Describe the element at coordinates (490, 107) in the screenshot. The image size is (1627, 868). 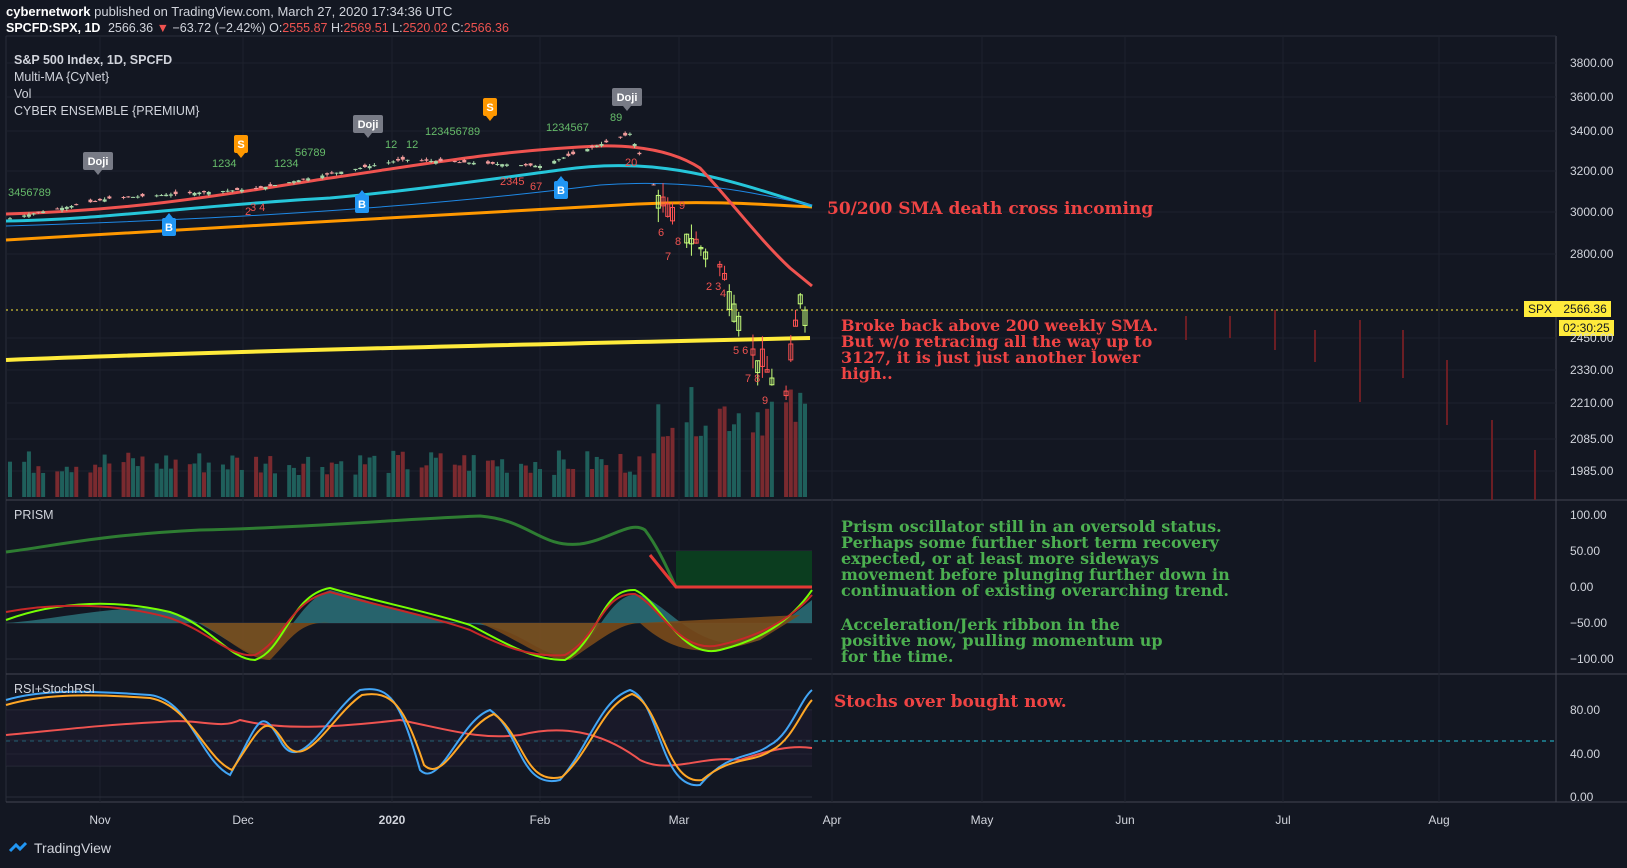
I see `sell-tag` at that location.